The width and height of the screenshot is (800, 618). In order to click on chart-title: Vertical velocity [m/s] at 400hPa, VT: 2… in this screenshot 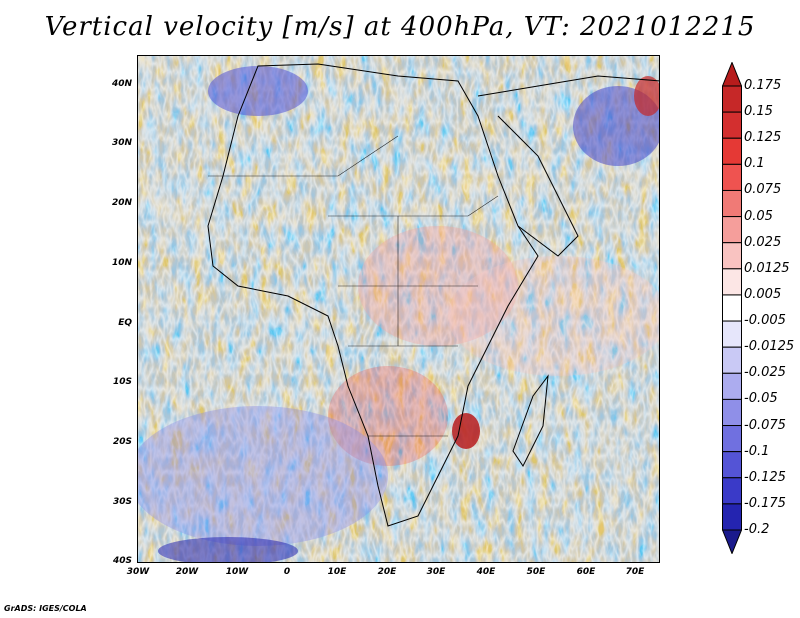, I will do `click(400, 27)`.